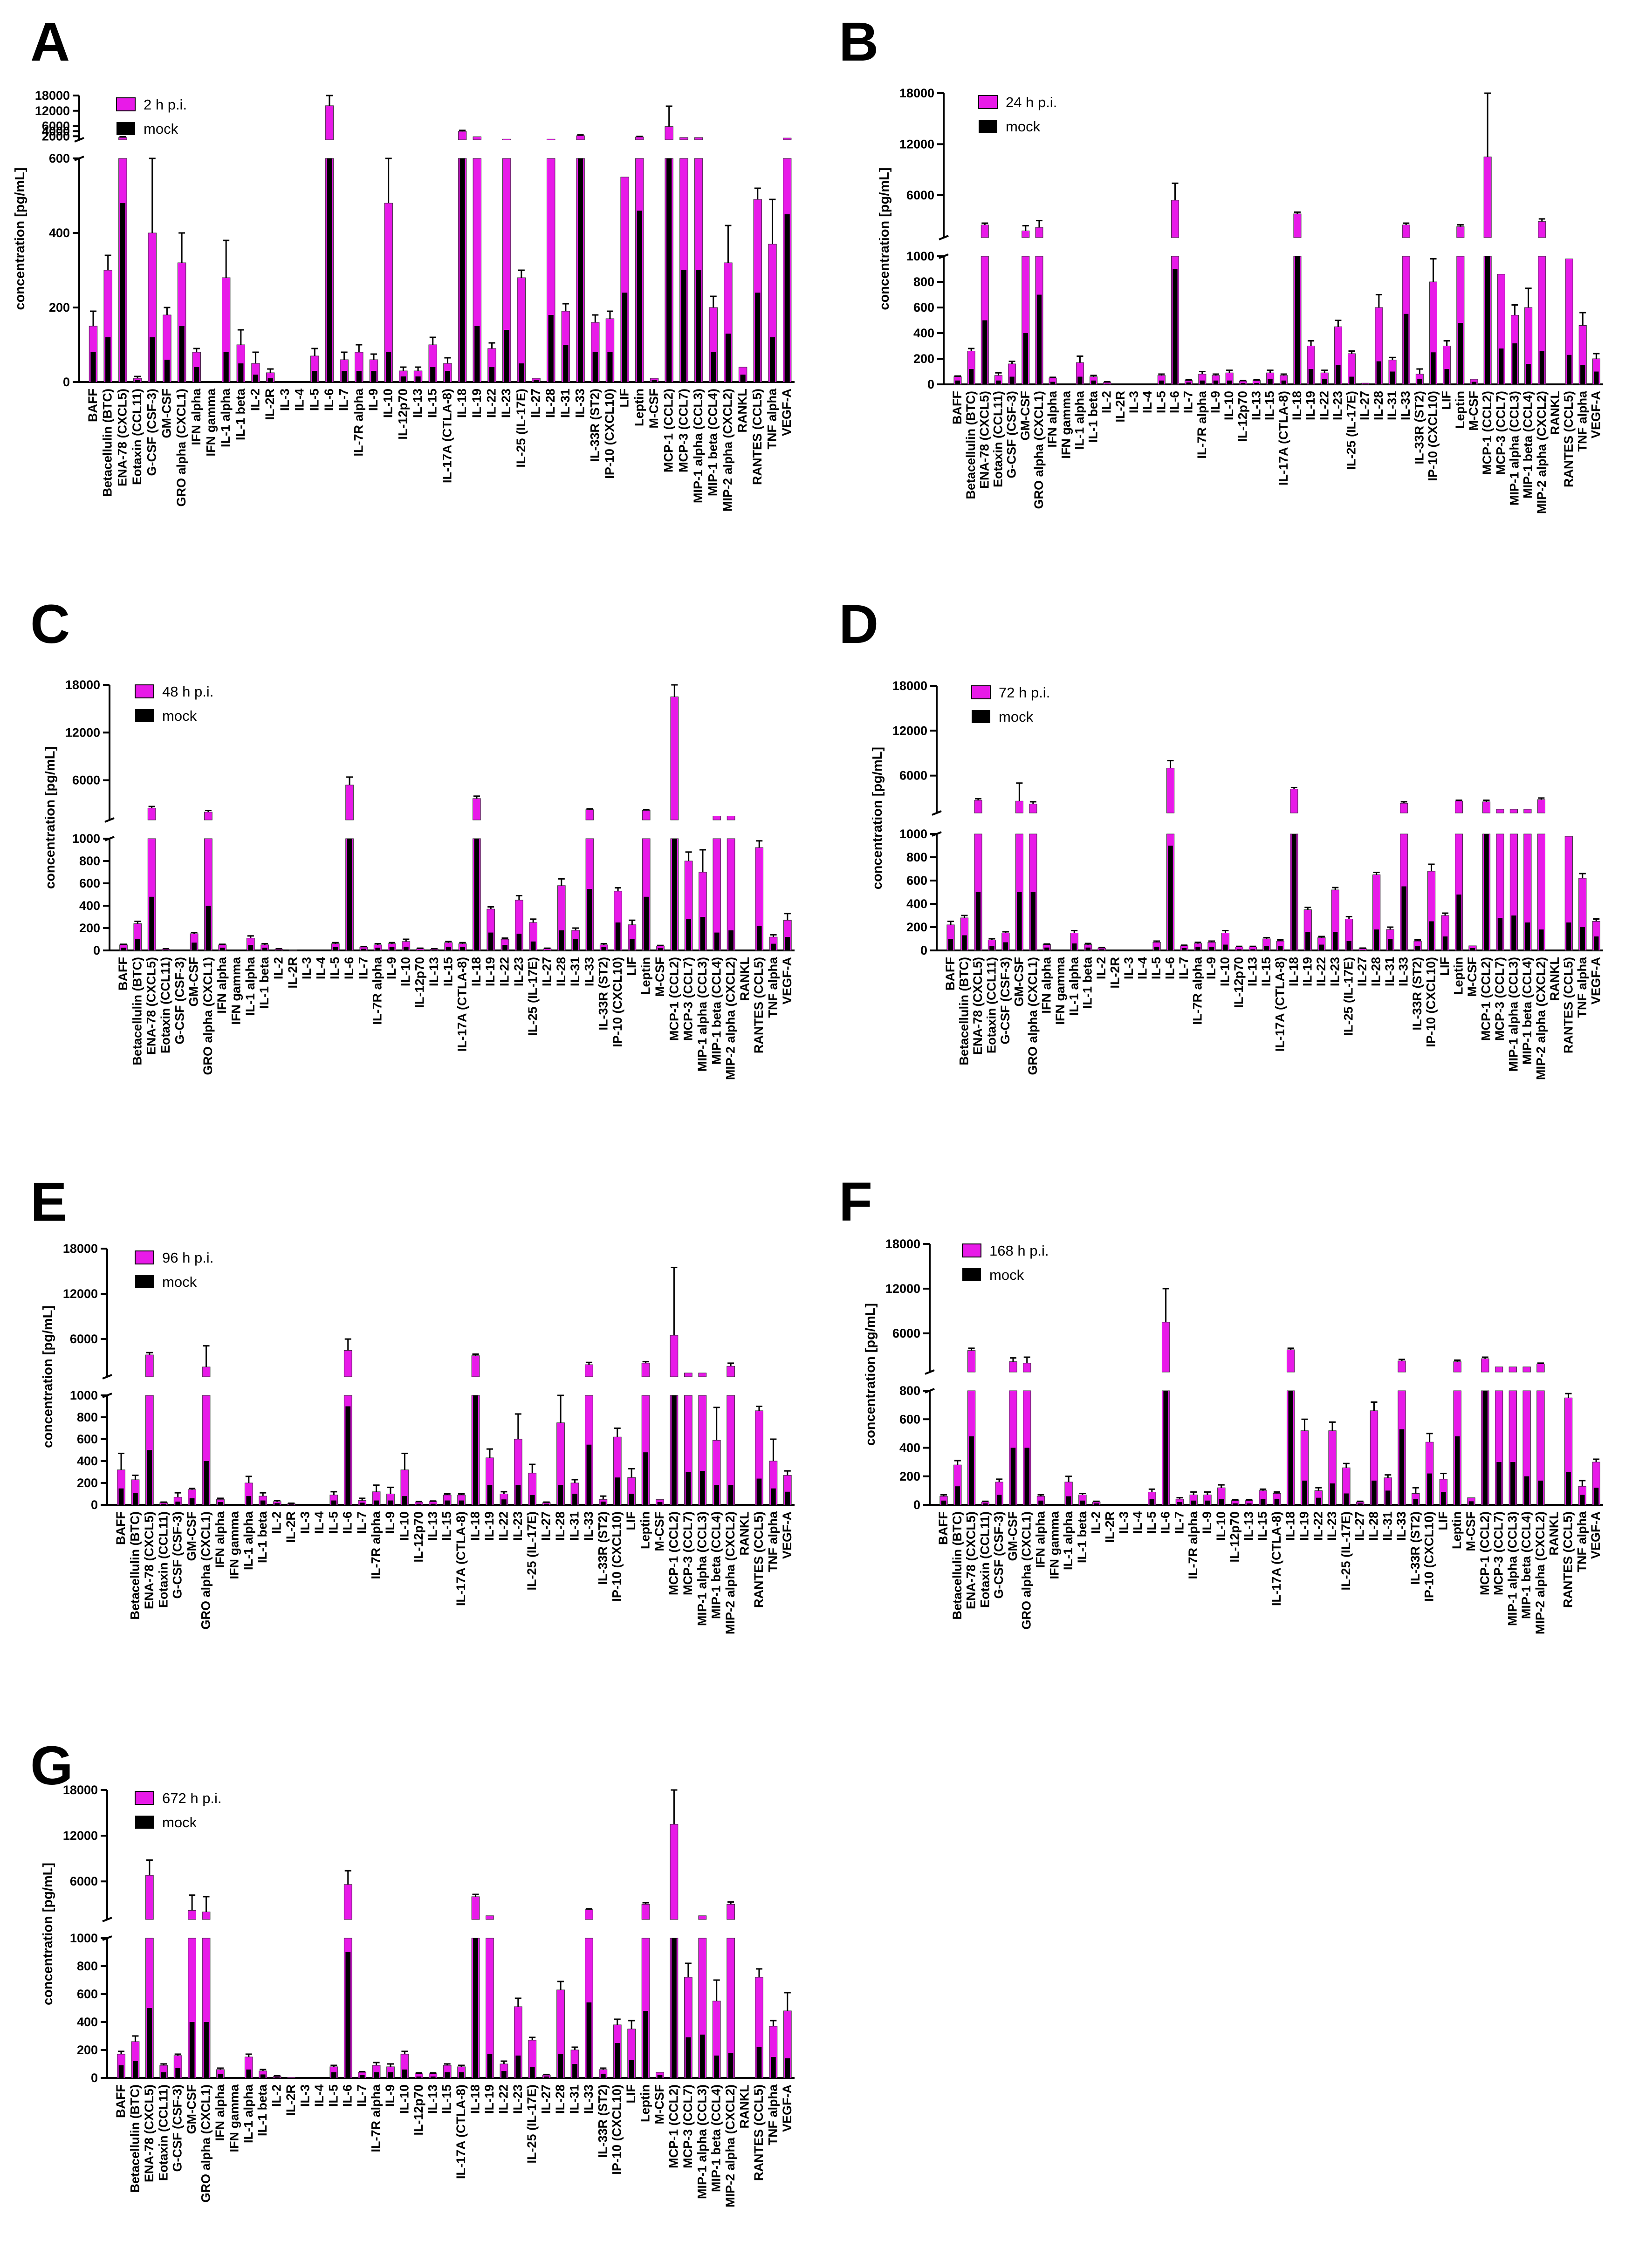  What do you see at coordinates (137, 437) in the screenshot?
I see `x-tick-label: Eotaxin (CCL11)` at bounding box center [137, 437].